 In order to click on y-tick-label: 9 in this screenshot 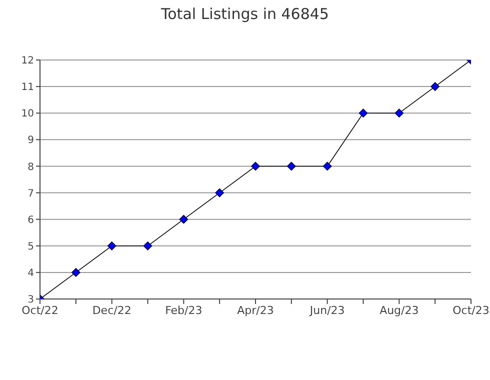, I will do `click(31, 140)`.